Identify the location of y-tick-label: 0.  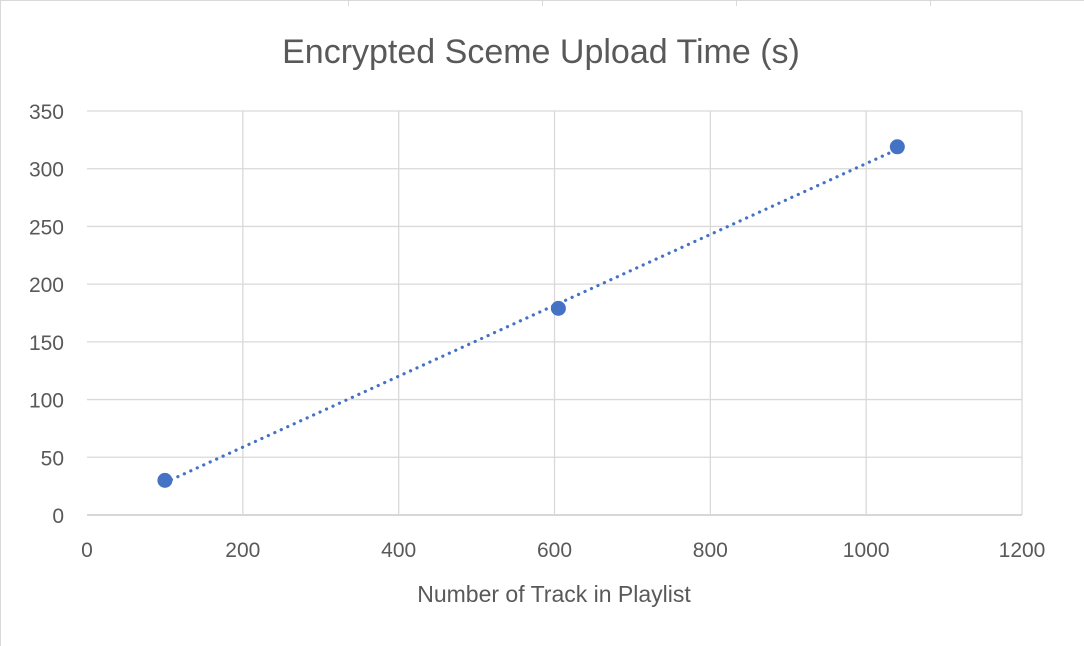
(58, 516).